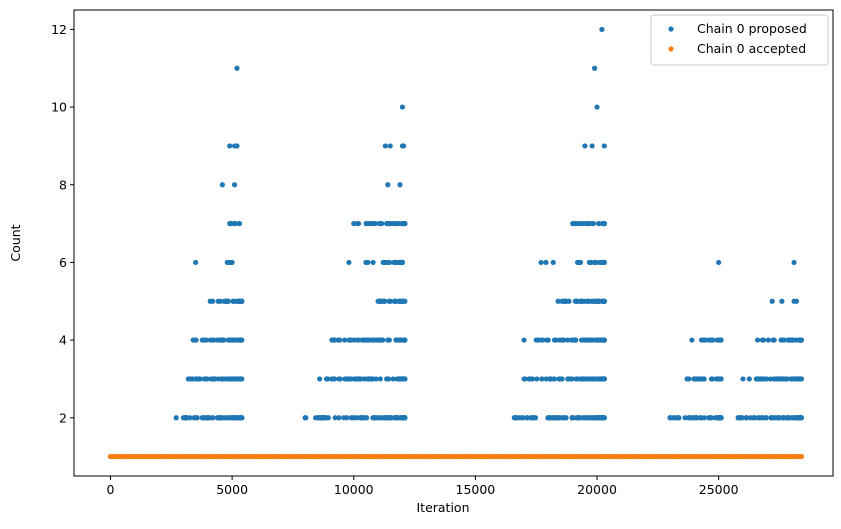  I want to click on y-axis-label: Count, so click(15, 242).